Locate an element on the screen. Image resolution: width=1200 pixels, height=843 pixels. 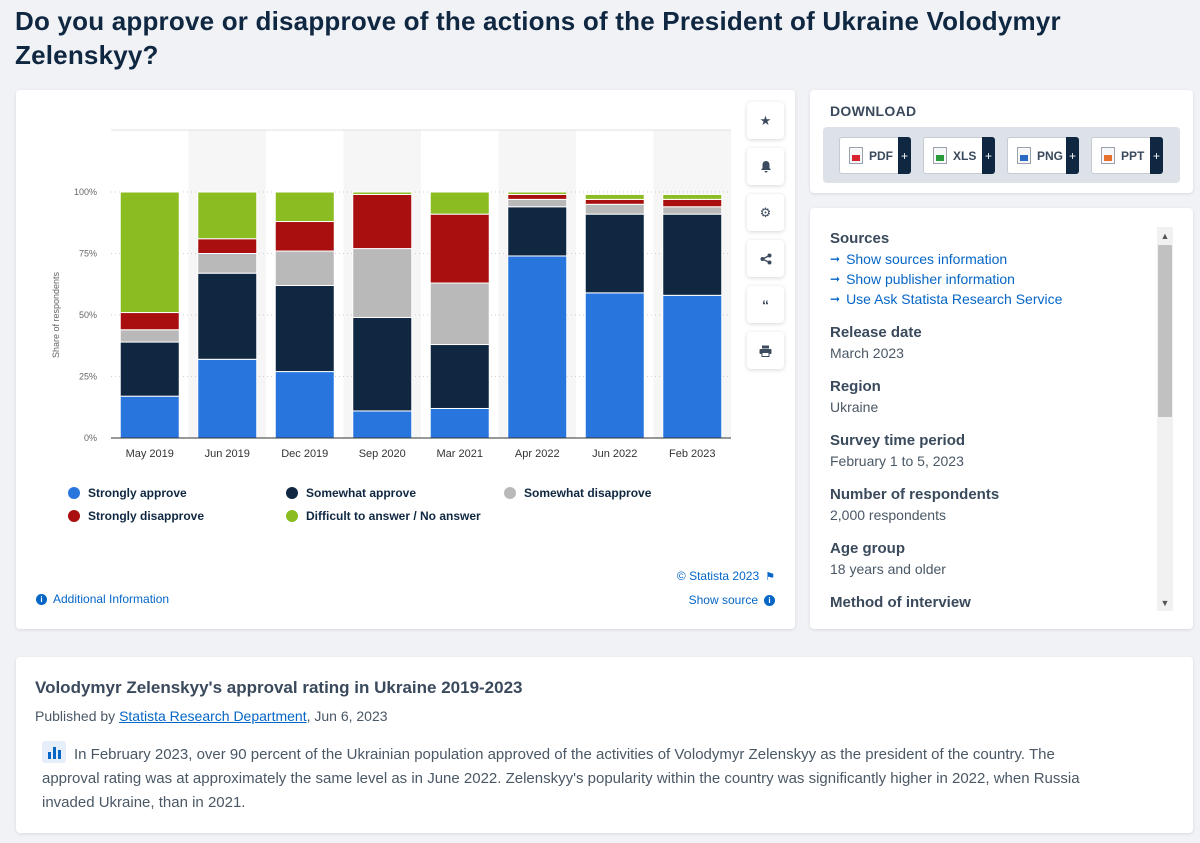
publisher-link: Statista Research Department is located at coordinates (213, 716).